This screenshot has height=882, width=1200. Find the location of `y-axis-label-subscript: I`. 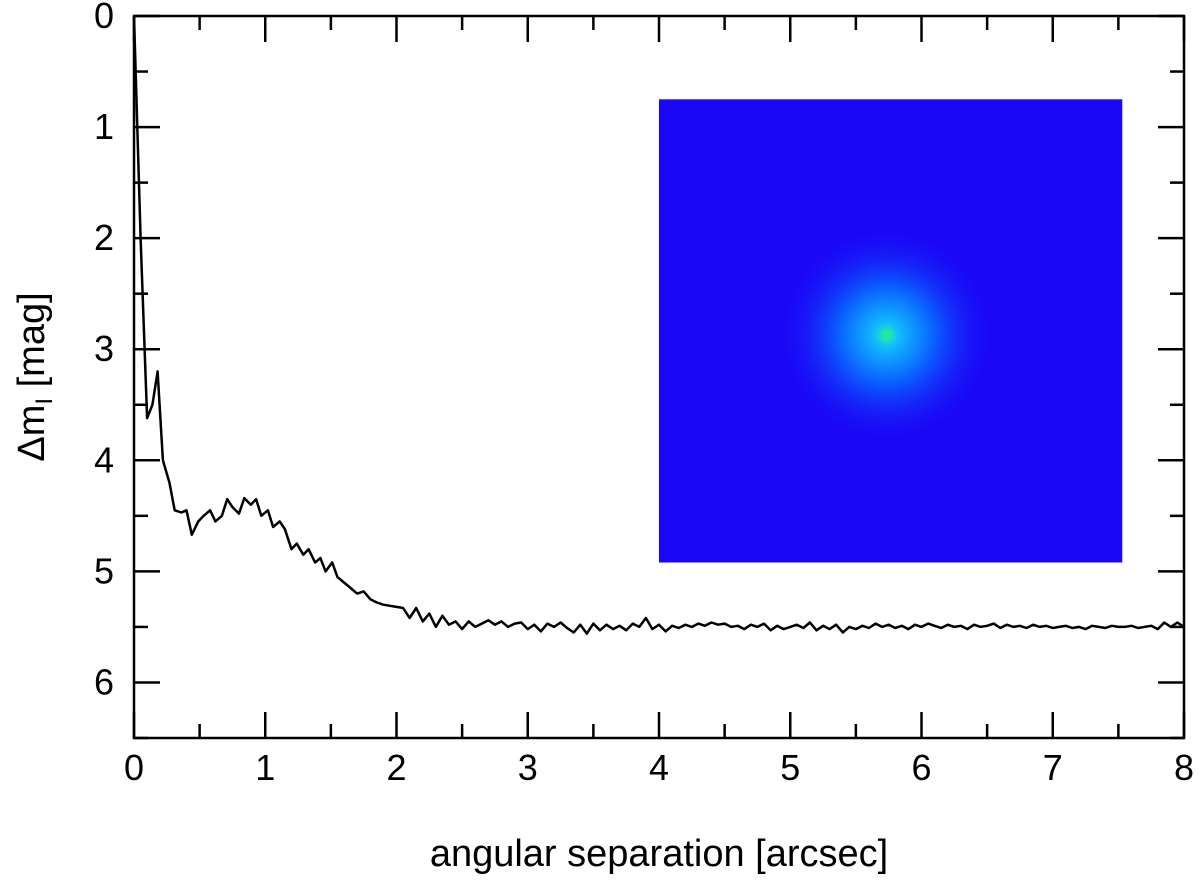

y-axis-label-subscript: I is located at coordinates (44, 401).